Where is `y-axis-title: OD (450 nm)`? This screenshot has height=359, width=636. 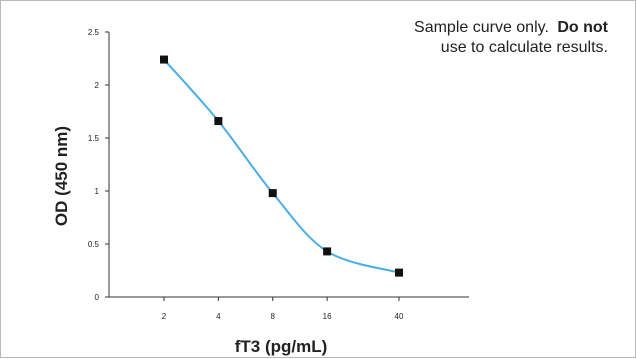
y-axis-title: OD (450 nm) is located at coordinates (61, 176).